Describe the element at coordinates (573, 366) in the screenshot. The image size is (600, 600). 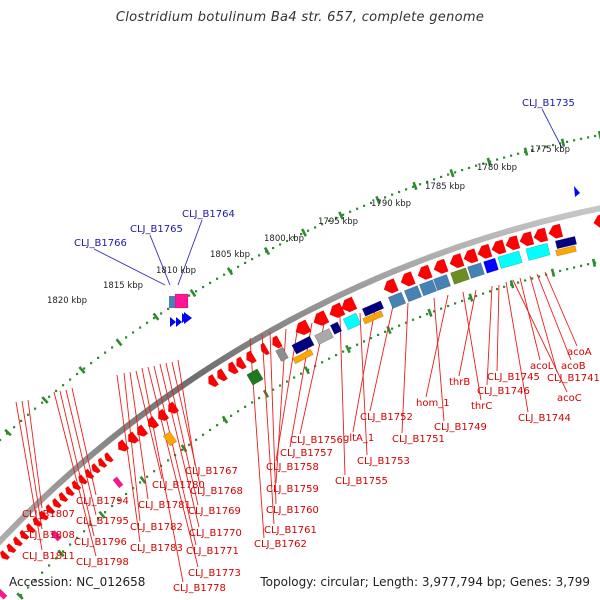
I see `gene-label: acoB` at that location.